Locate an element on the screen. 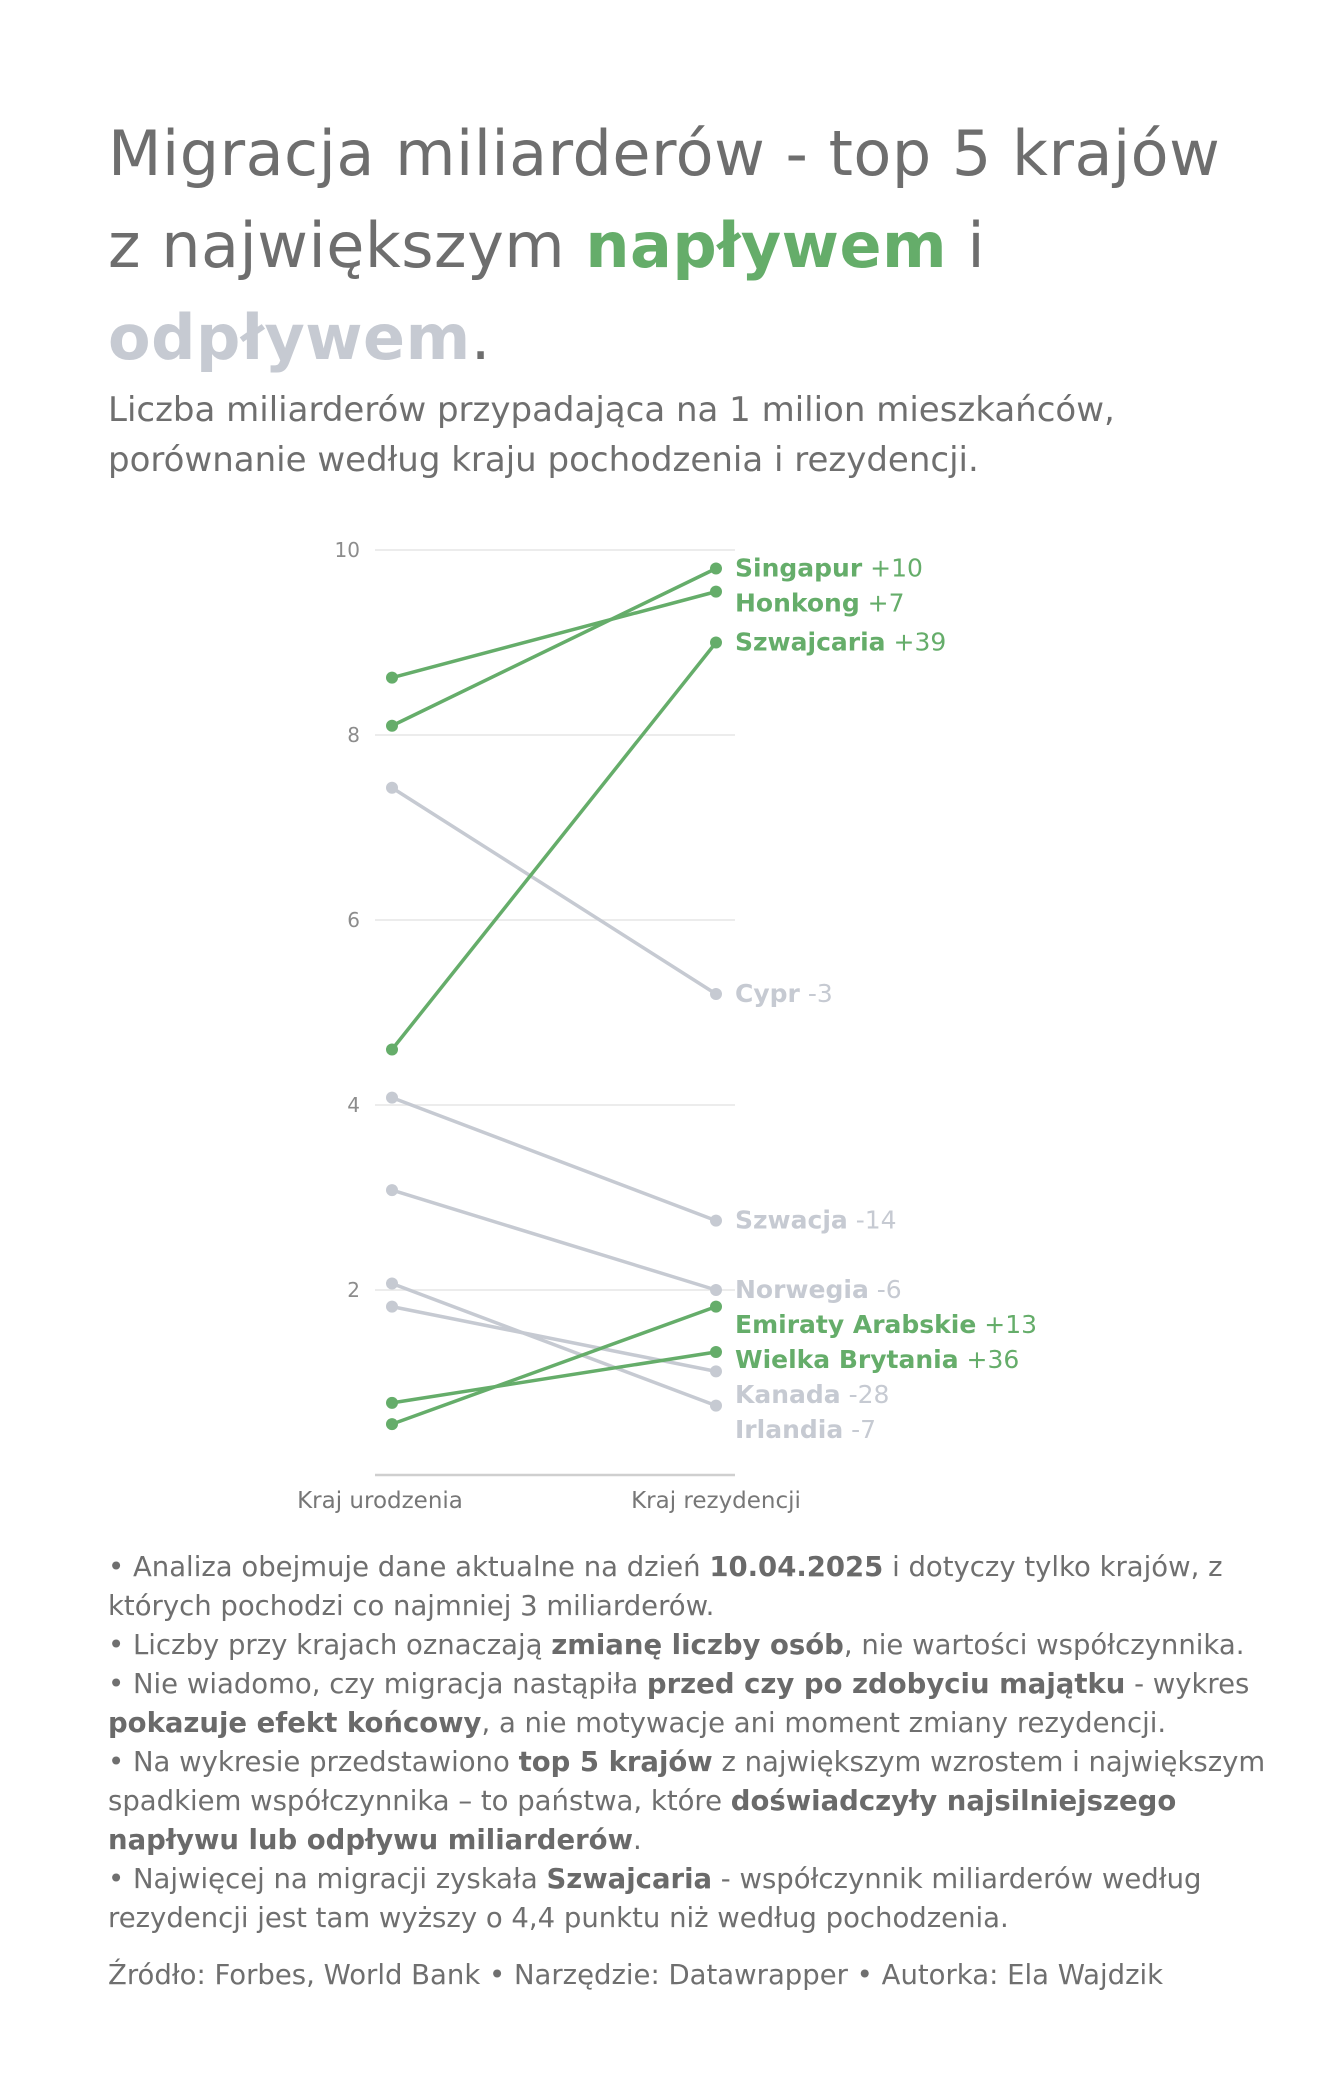 This screenshot has width=1340, height=2100. y-tick-label: 6 is located at coordinates (353, 920).